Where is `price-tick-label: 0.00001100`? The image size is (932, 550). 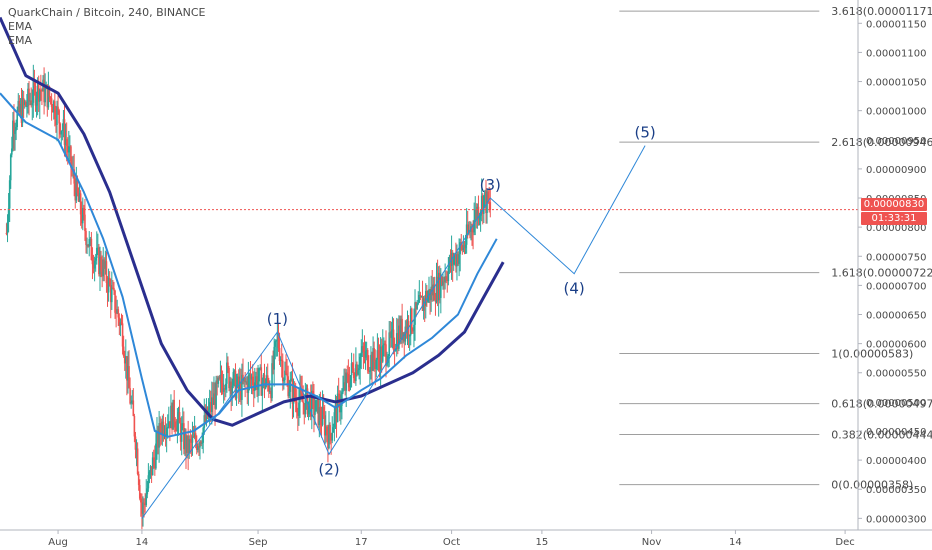 price-tick-label: 0.00001100 is located at coordinates (896, 53).